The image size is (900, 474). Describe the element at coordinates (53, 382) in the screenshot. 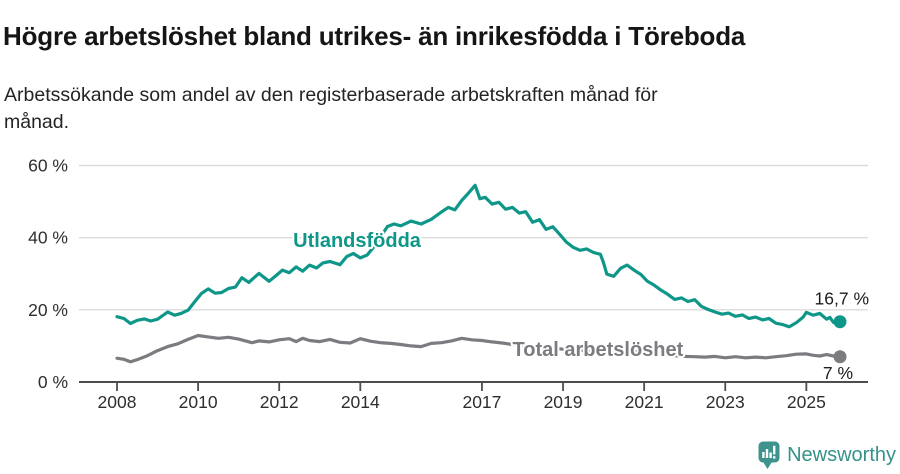

I see `y-tick-label: 0 %` at that location.